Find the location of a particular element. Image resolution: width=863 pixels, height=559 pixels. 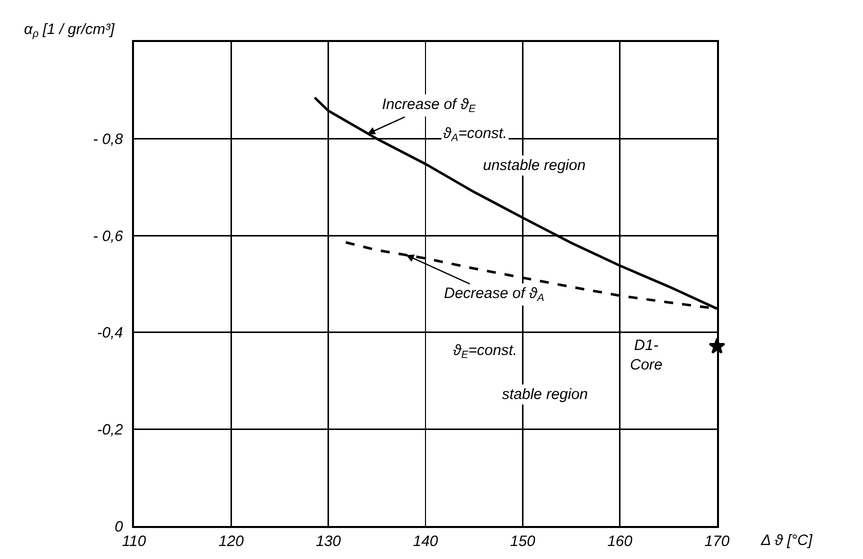

annotation: D1- Core is located at coordinates (646, 355).